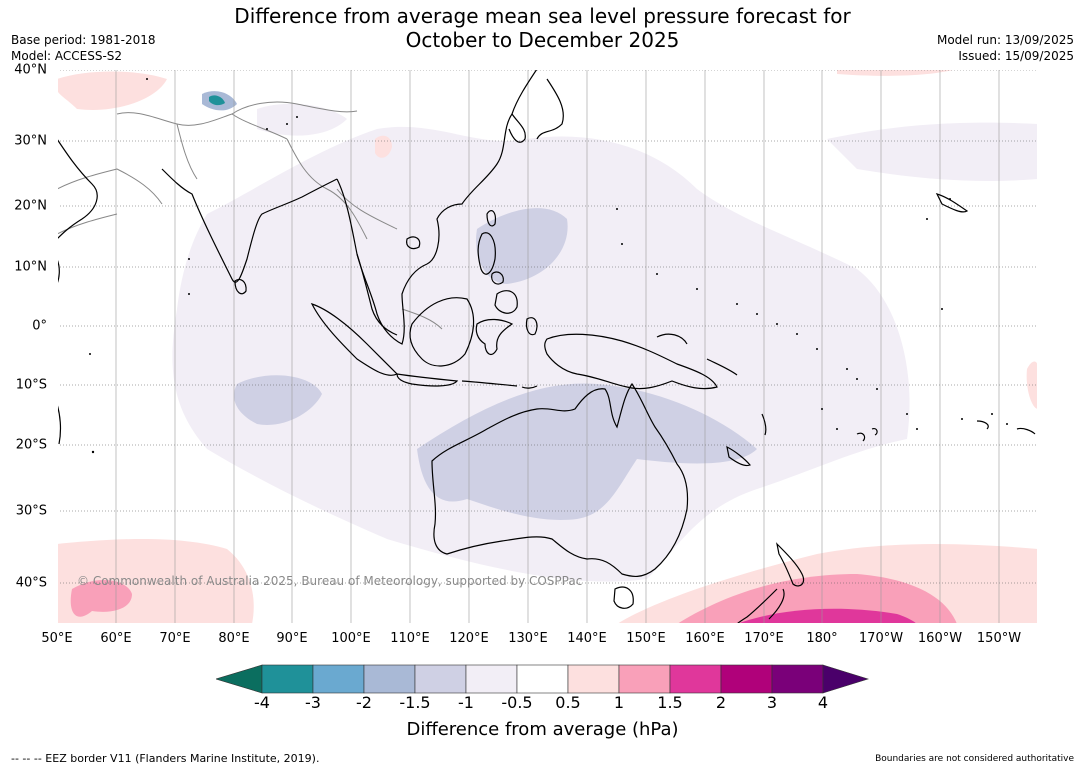  What do you see at coordinates (940, 638) in the screenshot?
I see `lon-label-160w: 160°W` at bounding box center [940, 638].